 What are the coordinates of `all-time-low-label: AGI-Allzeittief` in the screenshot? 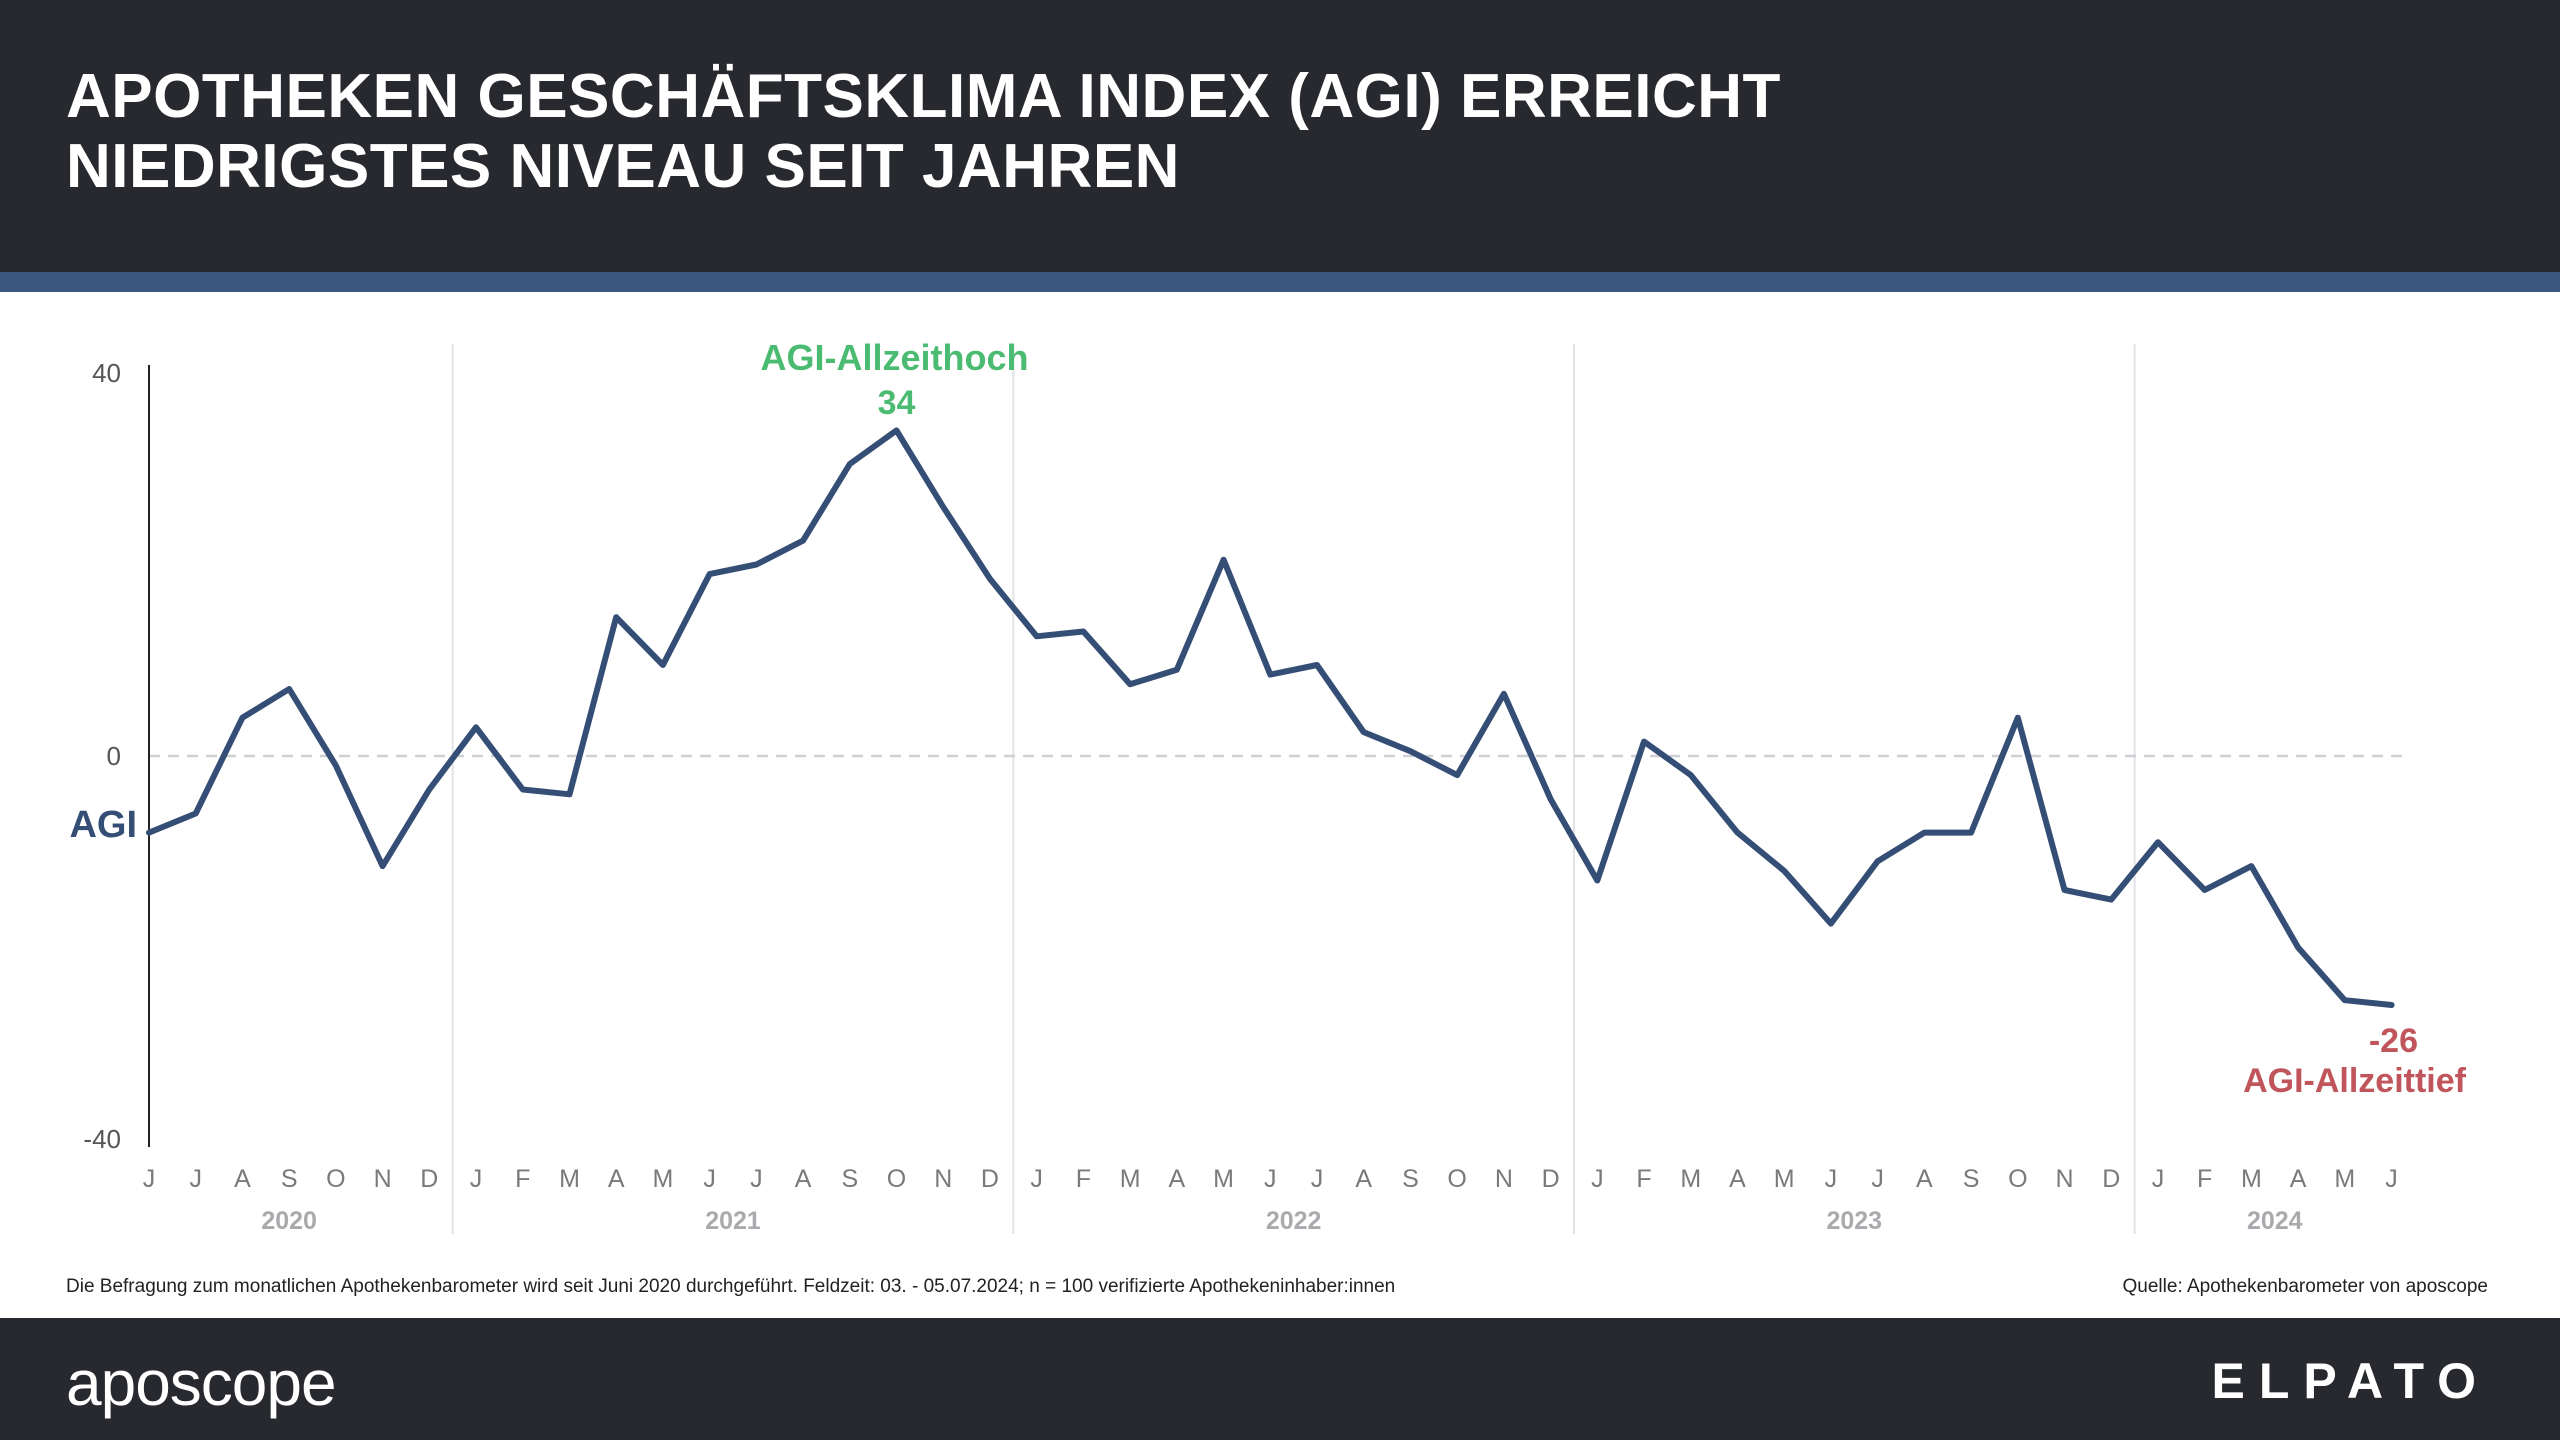 It's located at (2355, 1081).